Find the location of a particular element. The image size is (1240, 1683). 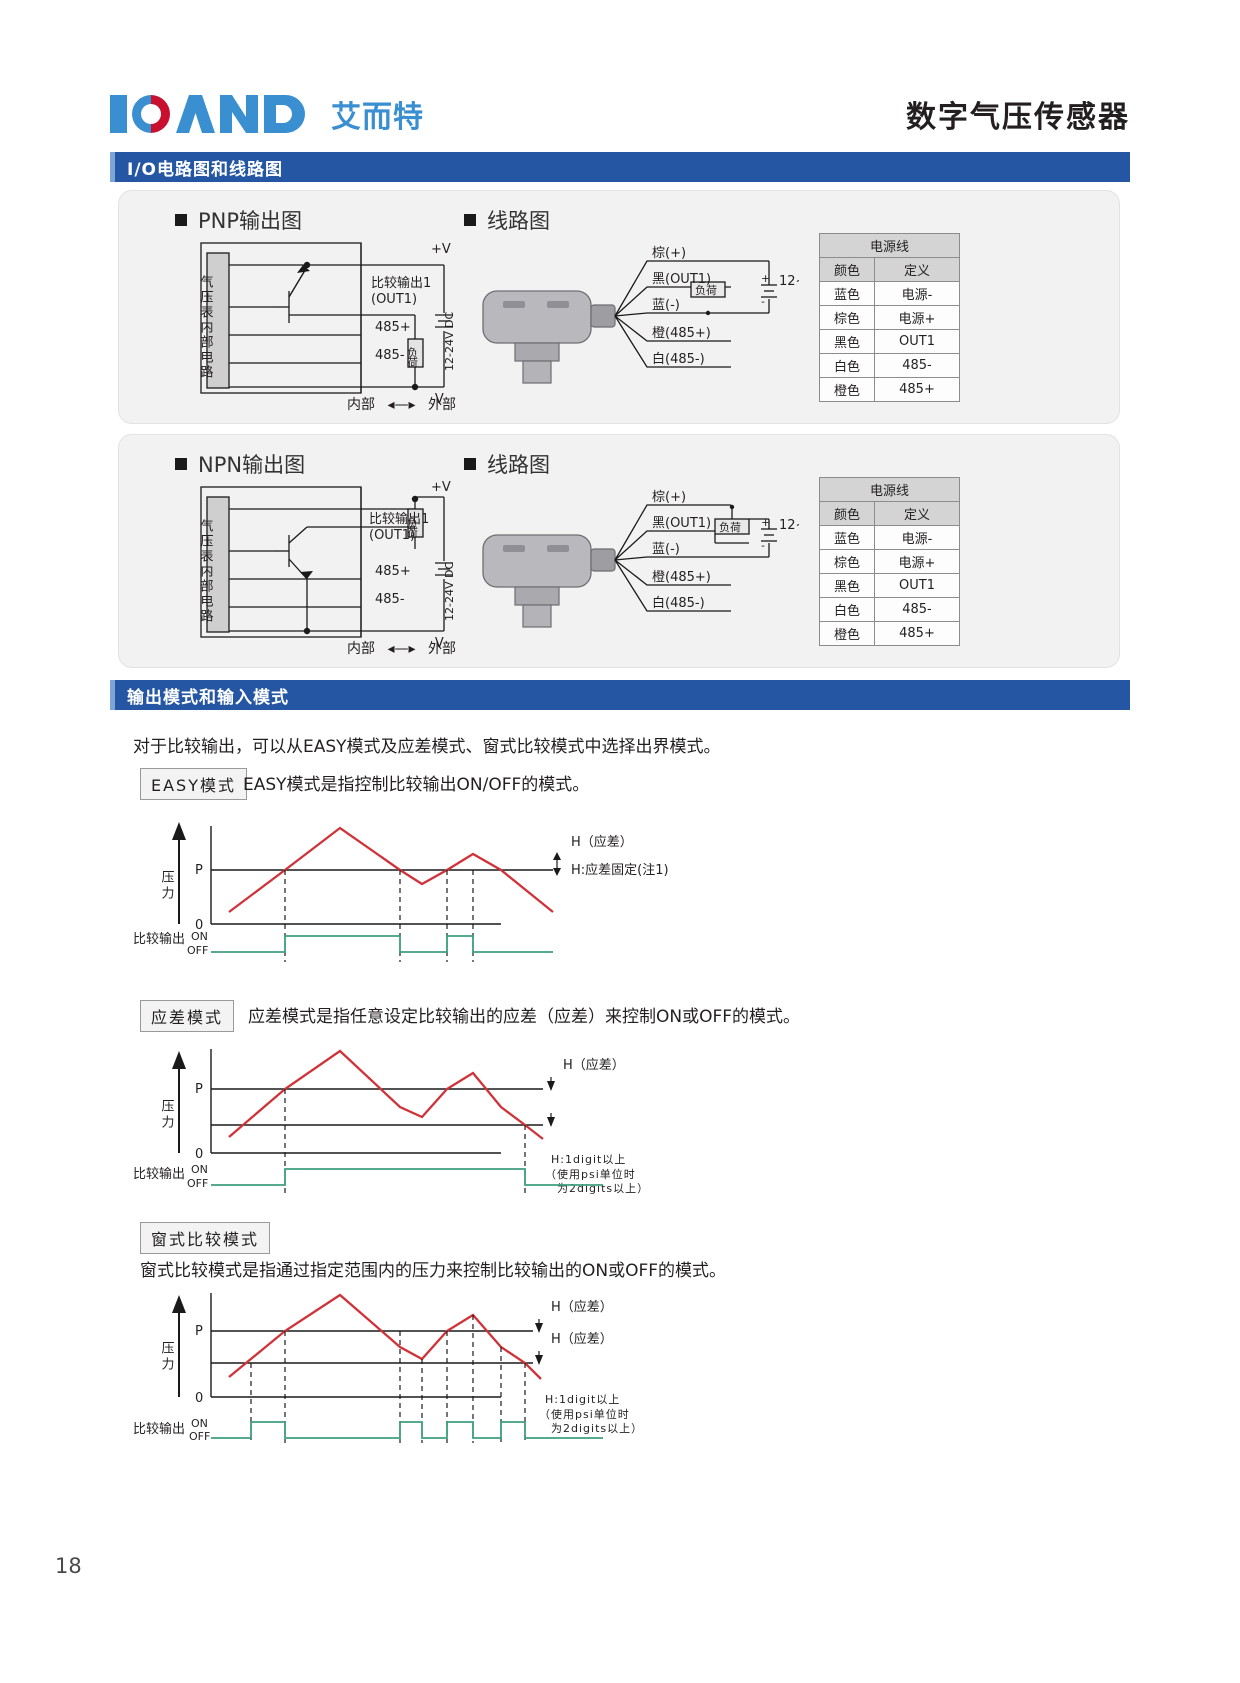

npn-485p: 485+ is located at coordinates (393, 571).